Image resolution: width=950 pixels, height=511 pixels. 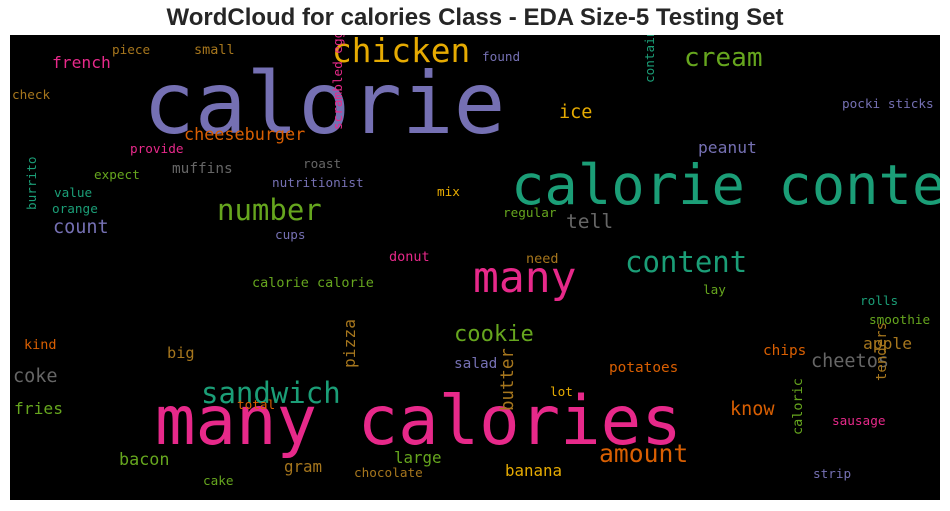 I want to click on word-nutritionist: nutritionist, so click(x=318, y=182).